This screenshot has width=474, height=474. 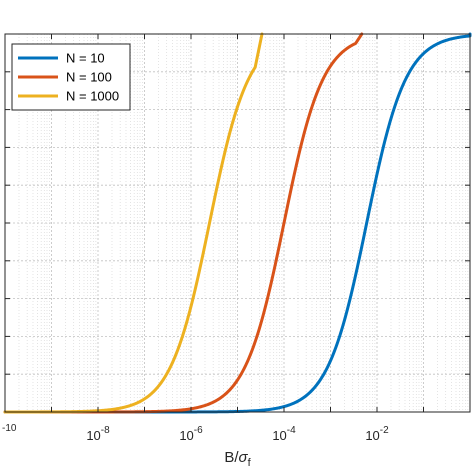 I want to click on x-tick-label: -10, so click(x=9, y=428).